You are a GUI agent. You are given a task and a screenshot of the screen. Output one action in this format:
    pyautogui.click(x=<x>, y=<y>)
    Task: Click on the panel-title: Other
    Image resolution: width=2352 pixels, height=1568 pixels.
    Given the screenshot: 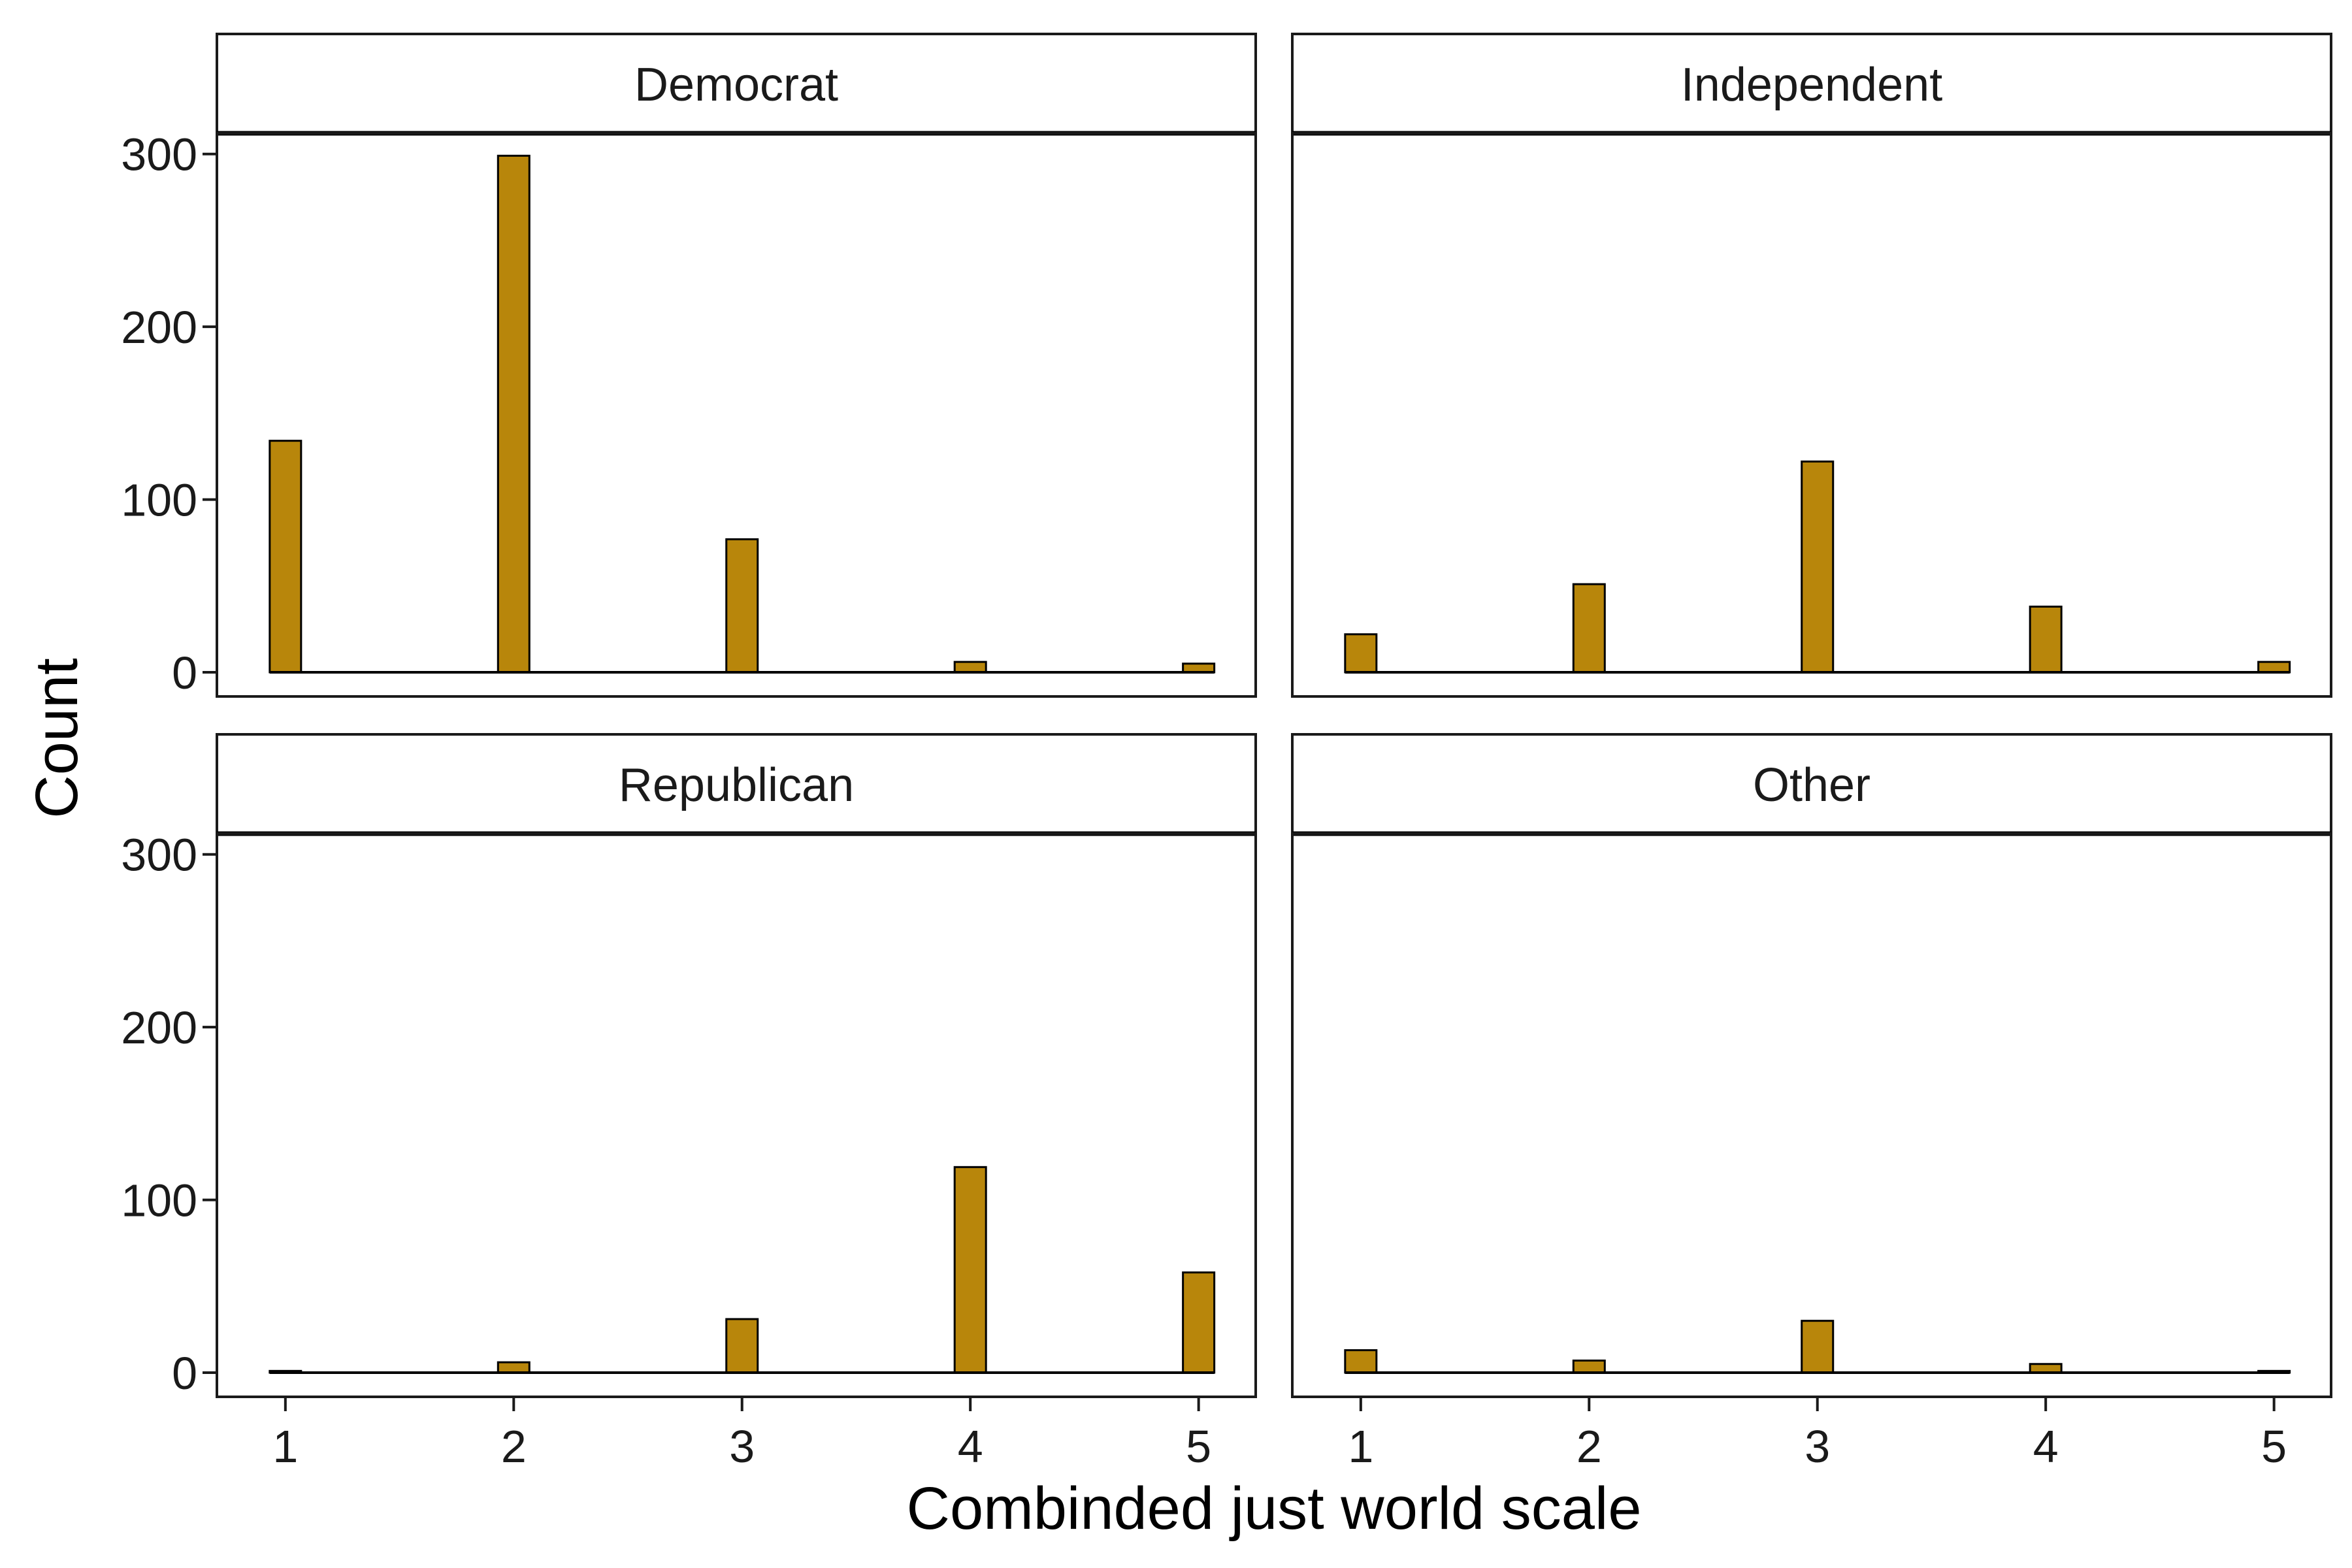 What is the action you would take?
    pyautogui.click(x=1811, y=785)
    